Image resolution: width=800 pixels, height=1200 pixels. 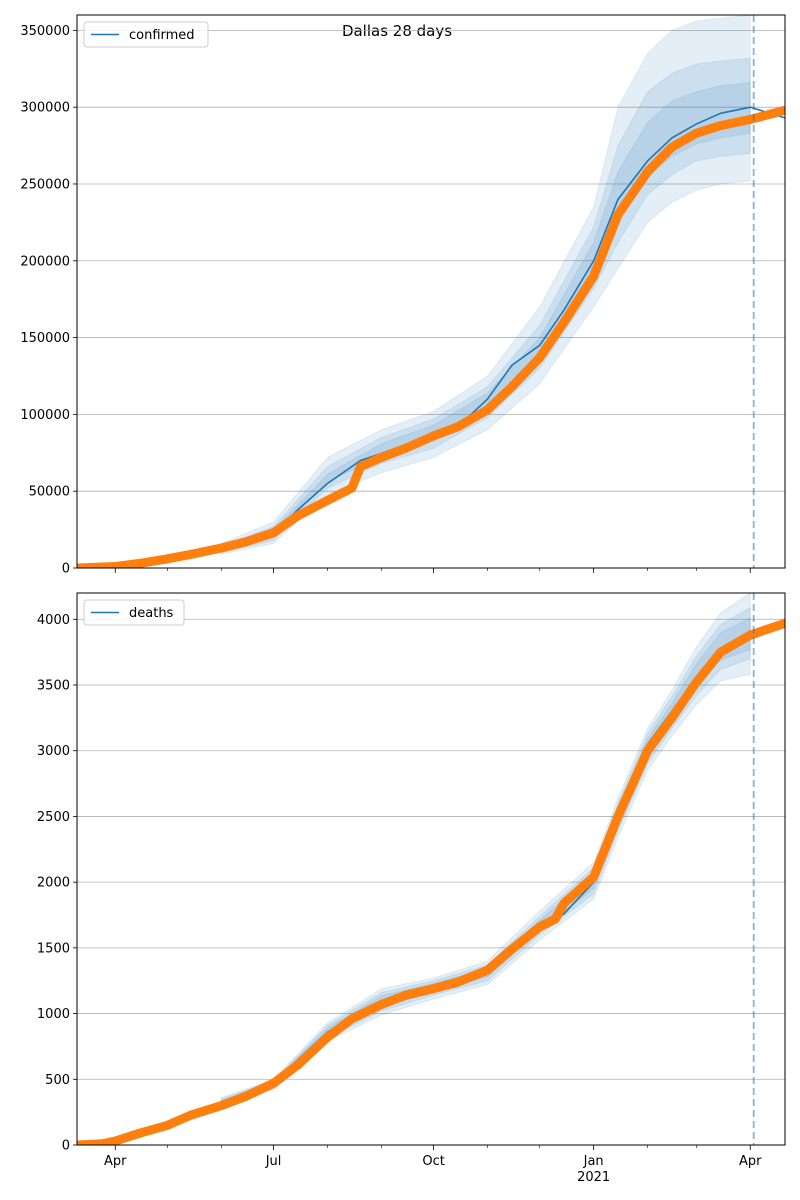 I want to click on y-tick-label: 300000, so click(x=45, y=108).